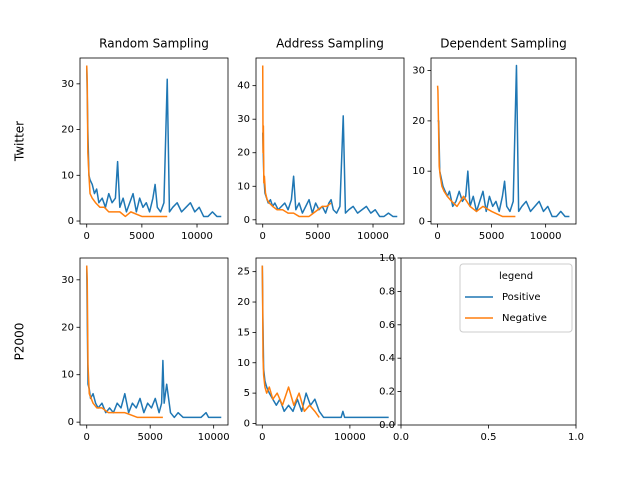  What do you see at coordinates (154, 44) in the screenshot?
I see `axes-title: Random Sampling` at bounding box center [154, 44].